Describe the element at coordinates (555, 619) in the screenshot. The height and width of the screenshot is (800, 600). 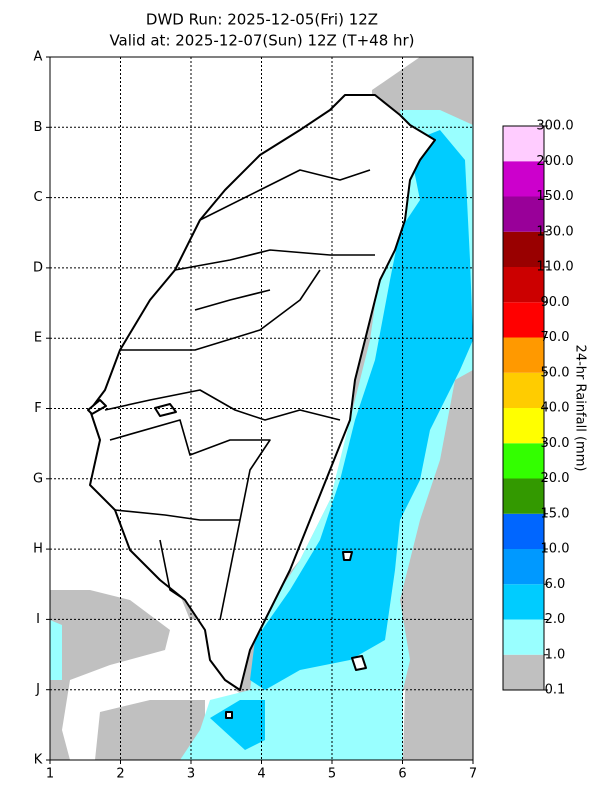
I see `colorbar-tick-label: 2.0` at that location.